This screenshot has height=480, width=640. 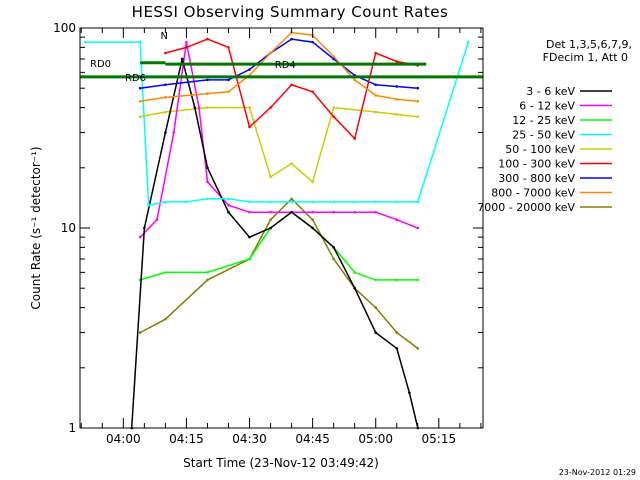 What do you see at coordinates (100, 64) in the screenshot?
I see `annotation-label: RD0` at bounding box center [100, 64].